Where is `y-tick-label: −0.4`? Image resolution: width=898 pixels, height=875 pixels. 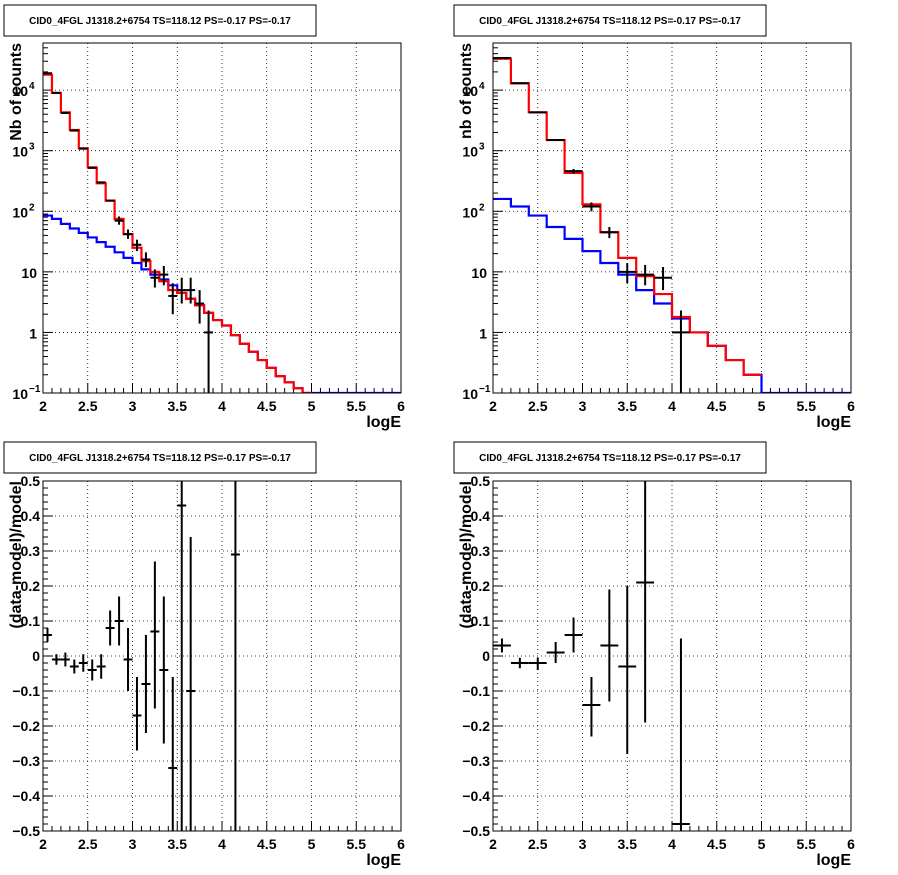
y-tick-label: −0.4 is located at coordinates (26, 796).